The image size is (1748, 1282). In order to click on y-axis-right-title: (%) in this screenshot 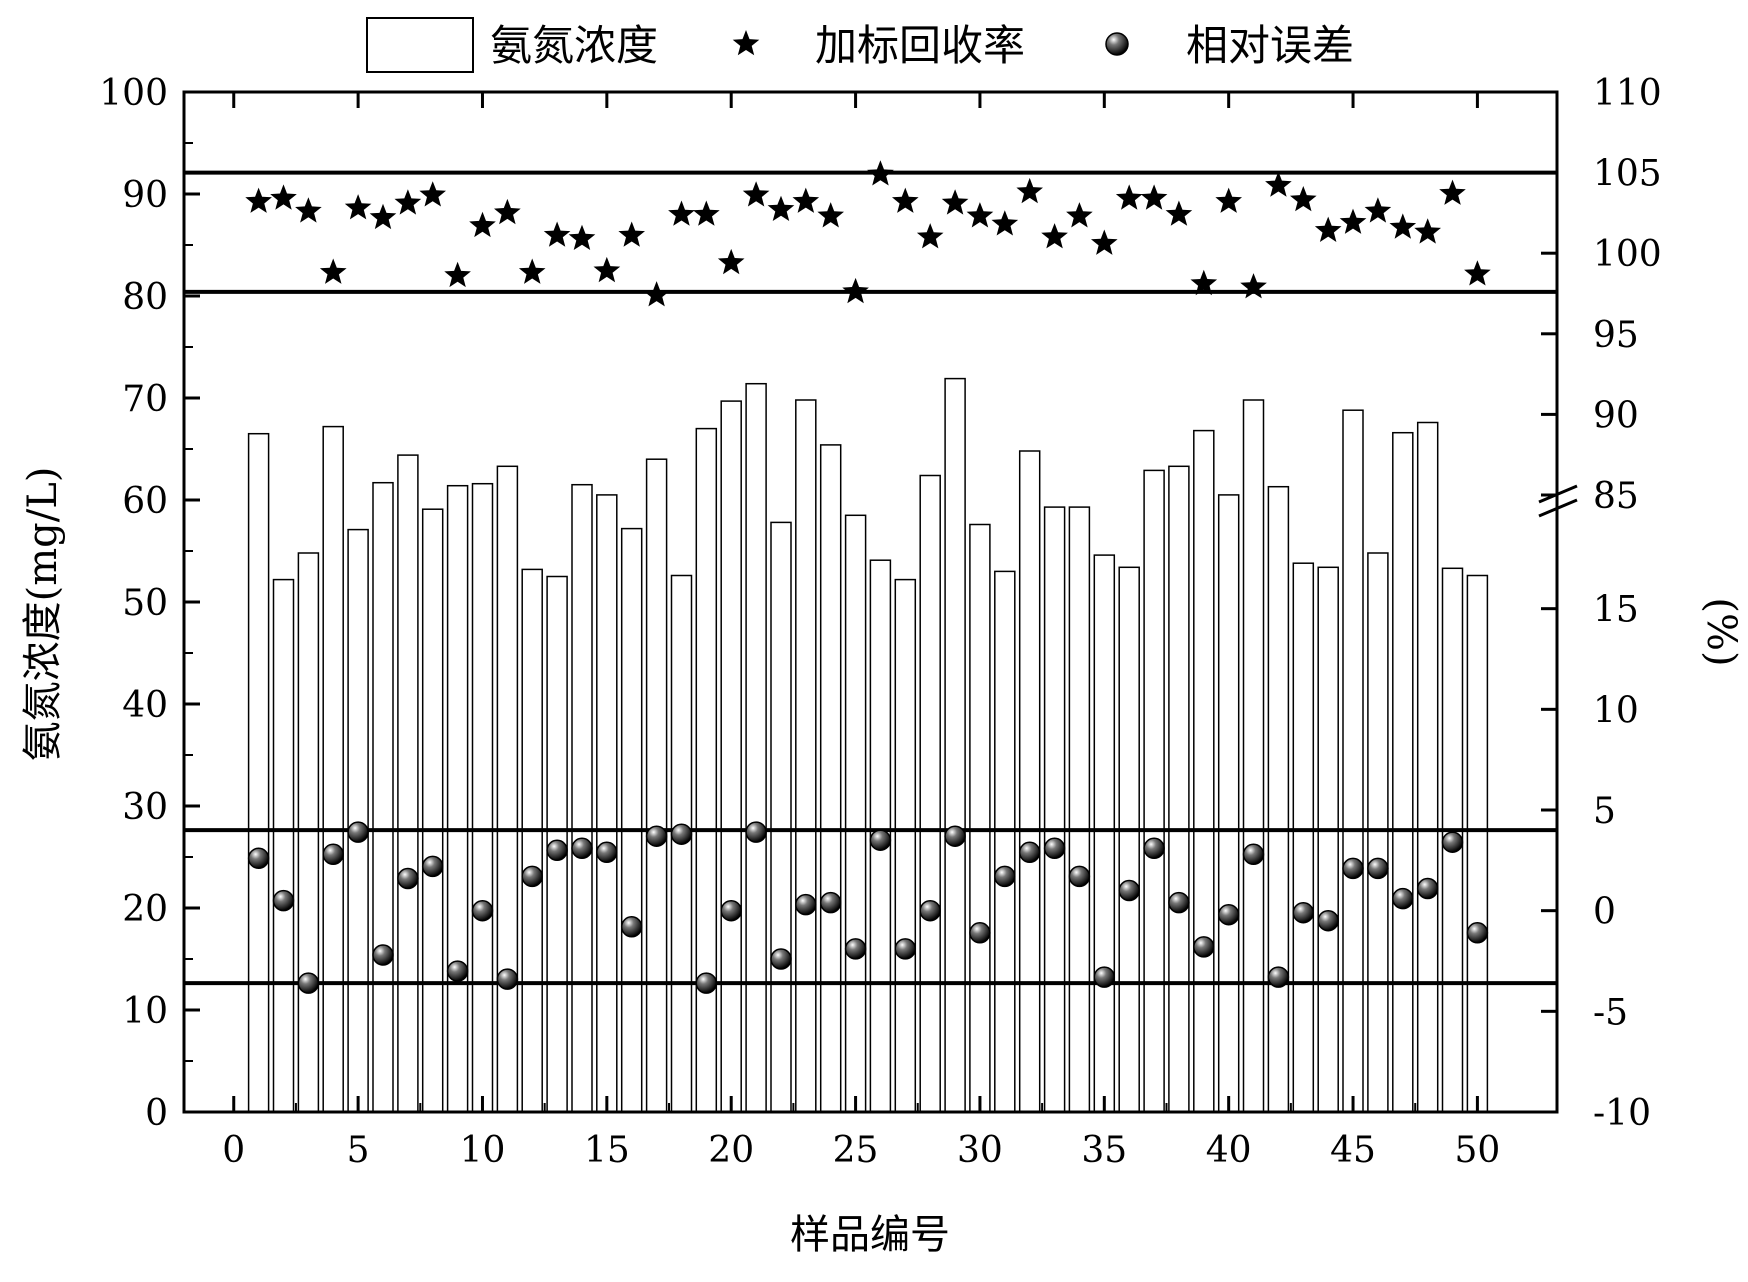, I will do `click(1721, 631)`.